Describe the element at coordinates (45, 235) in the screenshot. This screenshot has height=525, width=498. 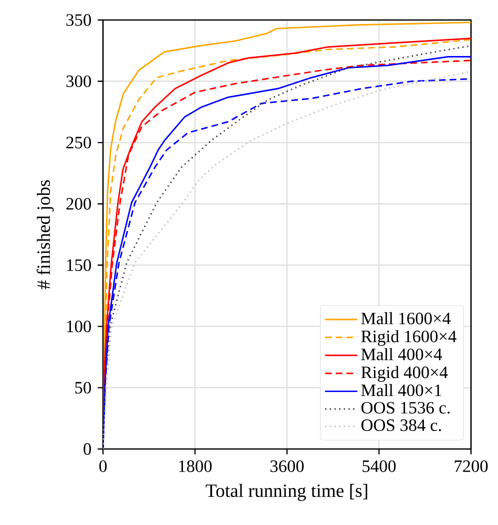
I see `y-axis-title: # finished jobs` at that location.